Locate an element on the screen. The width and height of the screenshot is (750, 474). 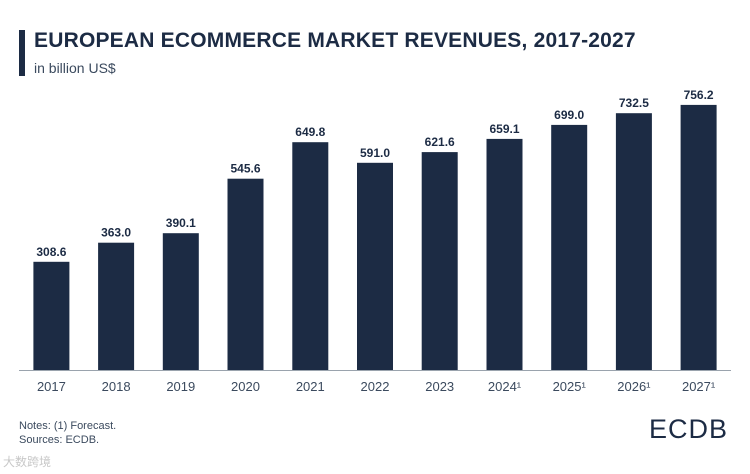
ecdb-logo: ECDB is located at coordinates (688, 429).